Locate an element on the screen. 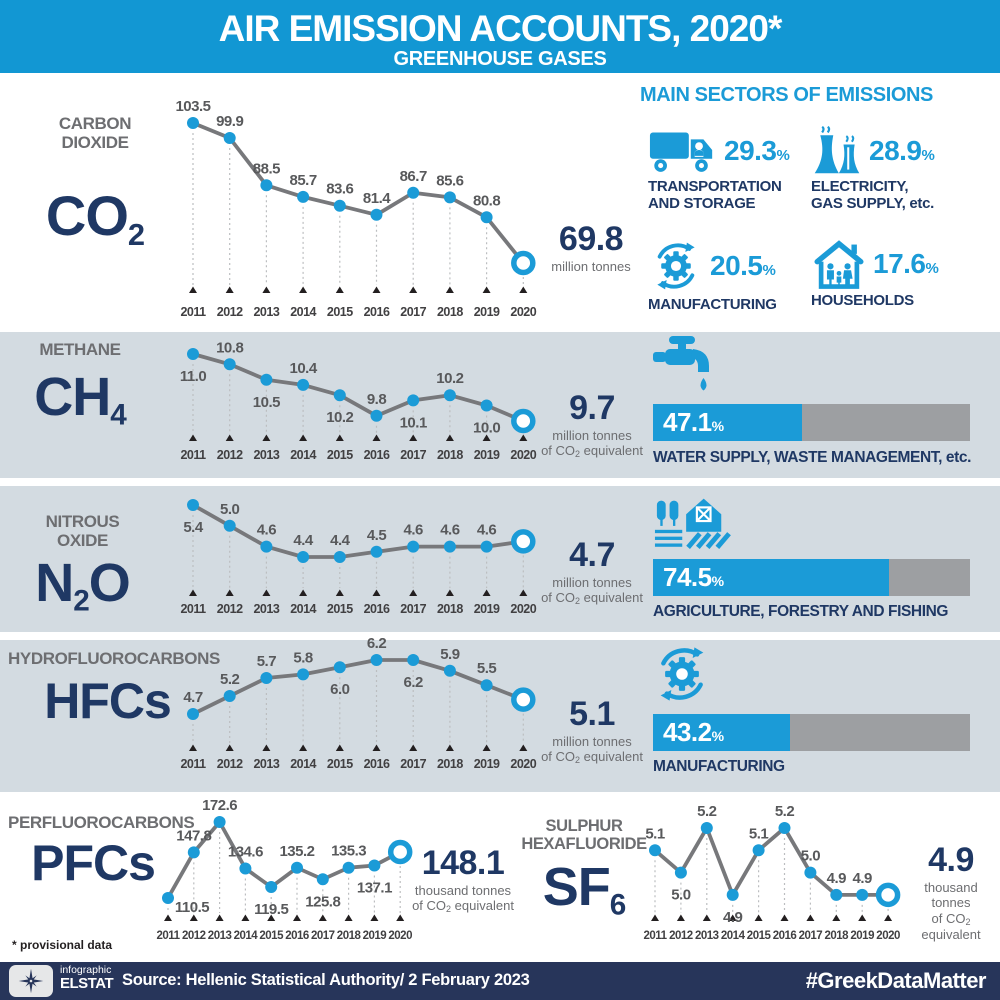 The width and height of the screenshot is (1000, 1000). hfcs-sector-bar-fill: 43.2% is located at coordinates (721, 732).